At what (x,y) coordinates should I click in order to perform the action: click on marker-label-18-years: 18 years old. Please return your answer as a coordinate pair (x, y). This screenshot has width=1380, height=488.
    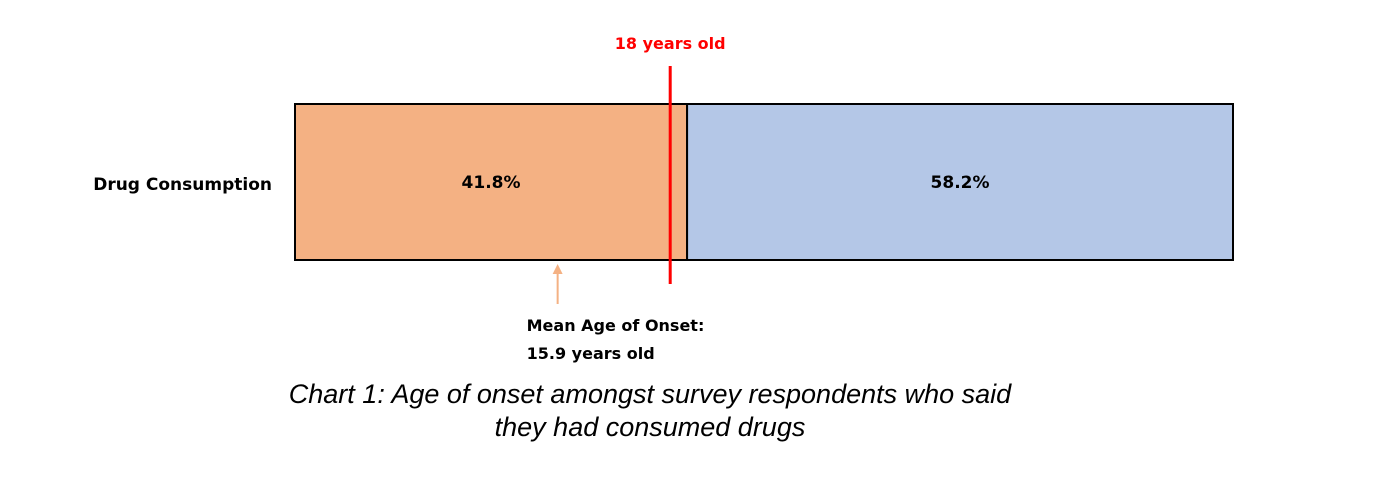
    Looking at the image, I should click on (670, 43).